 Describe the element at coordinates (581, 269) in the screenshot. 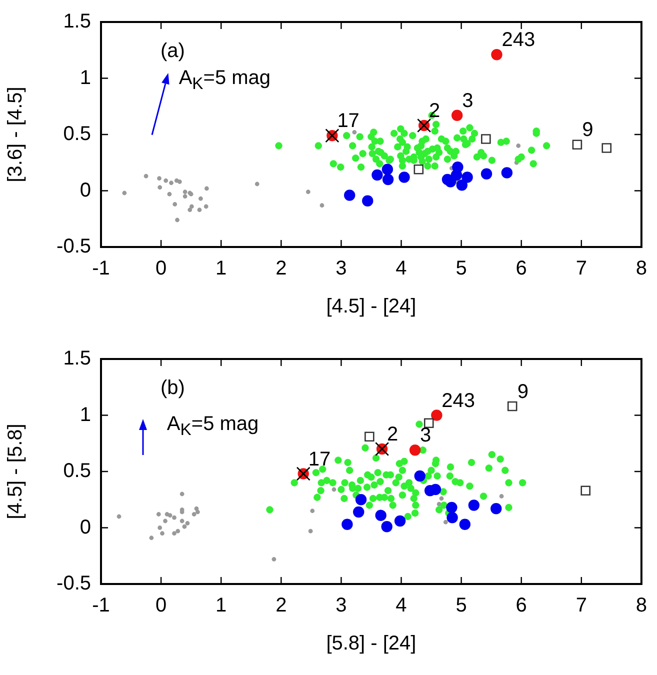

I see `x-tick-label: 7` at that location.